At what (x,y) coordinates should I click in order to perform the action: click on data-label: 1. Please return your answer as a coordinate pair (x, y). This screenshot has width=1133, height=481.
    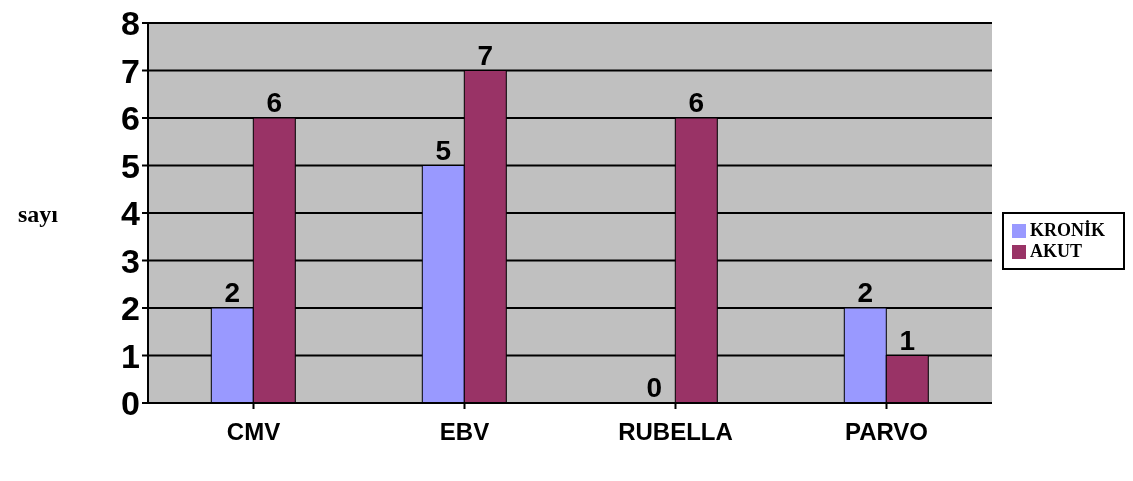
    Looking at the image, I should click on (907, 340).